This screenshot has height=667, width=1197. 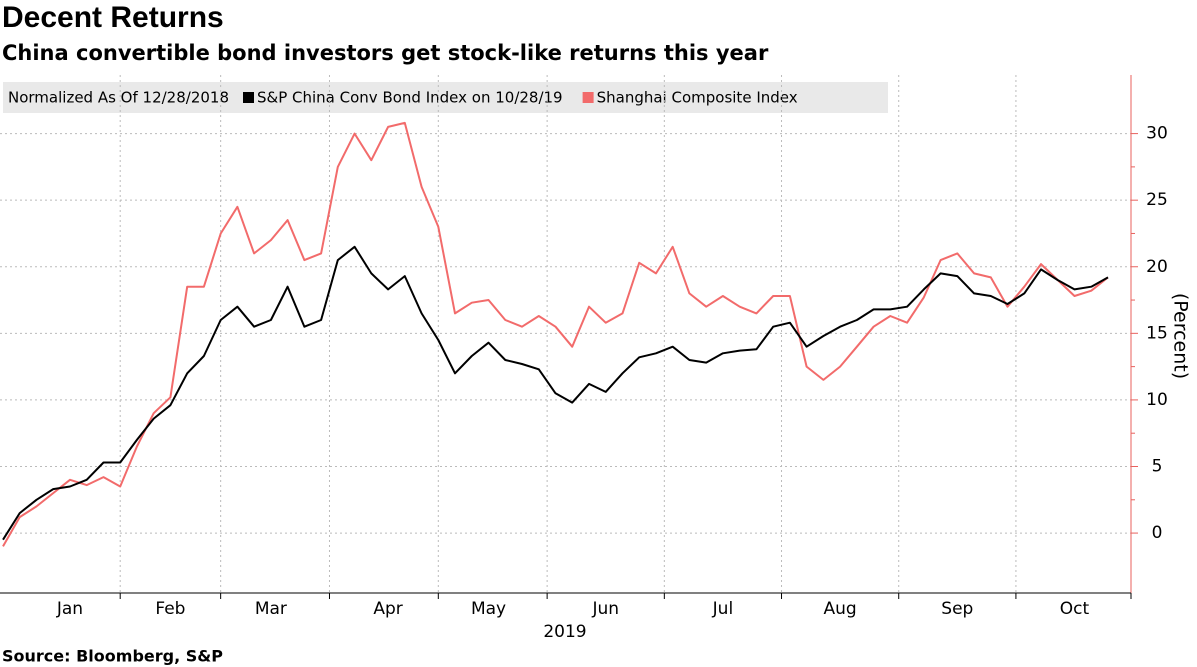 What do you see at coordinates (69, 609) in the screenshot?
I see `x-tick-label: Jan` at bounding box center [69, 609].